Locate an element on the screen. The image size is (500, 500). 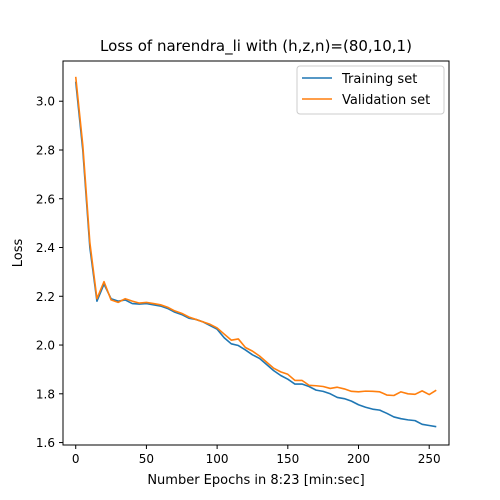
y-axis-label: Loss is located at coordinates (18, 253).